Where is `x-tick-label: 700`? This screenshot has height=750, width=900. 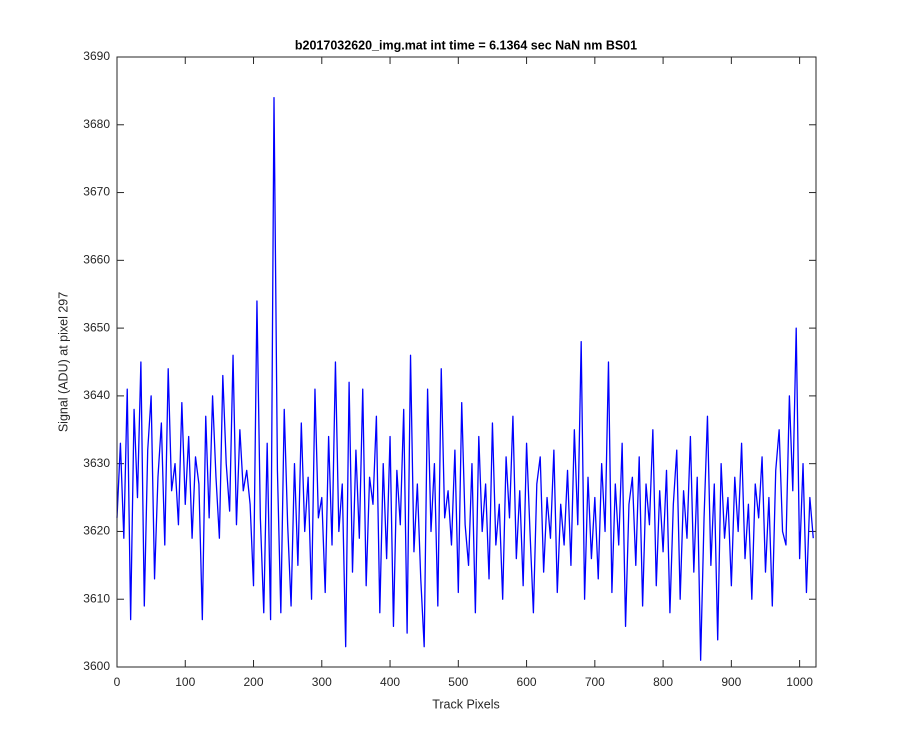 x-tick-label: 700 is located at coordinates (595, 682).